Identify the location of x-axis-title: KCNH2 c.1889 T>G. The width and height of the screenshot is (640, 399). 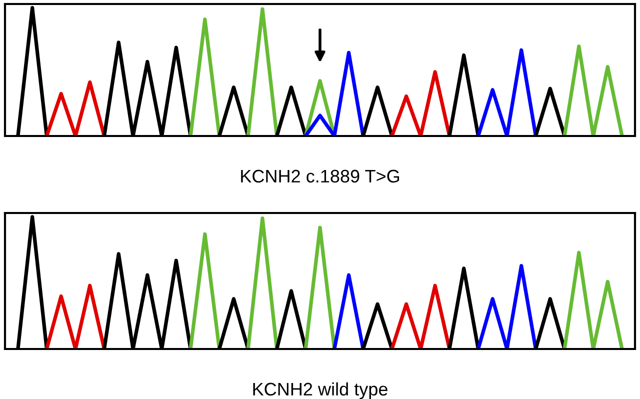
(320, 176).